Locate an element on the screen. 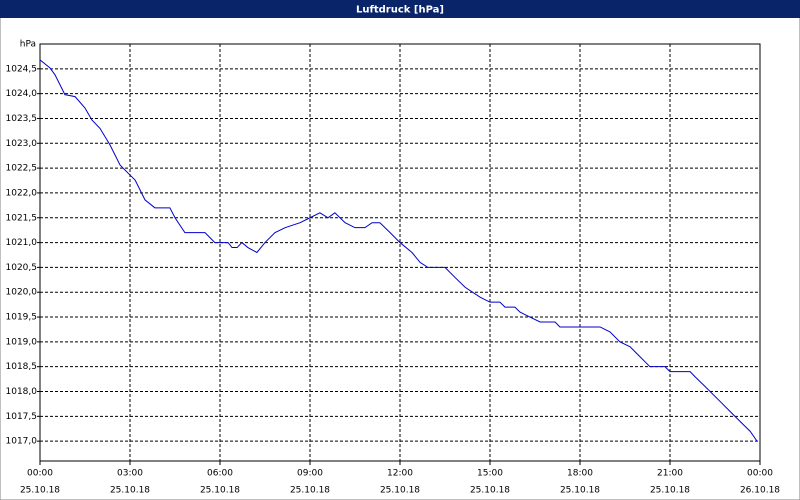 The width and height of the screenshot is (800, 500). y-tick-label: 1019,5 is located at coordinates (22, 318).